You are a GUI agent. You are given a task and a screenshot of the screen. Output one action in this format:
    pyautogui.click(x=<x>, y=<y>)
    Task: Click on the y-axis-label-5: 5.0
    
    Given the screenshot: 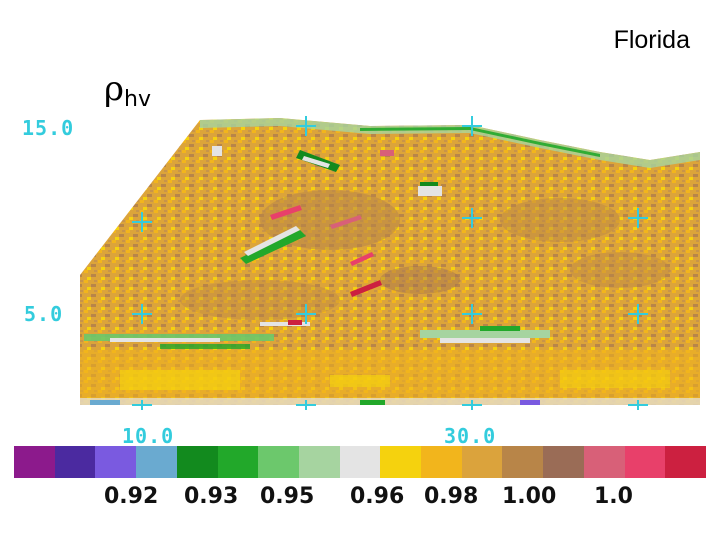 What is the action you would take?
    pyautogui.click(x=44, y=314)
    